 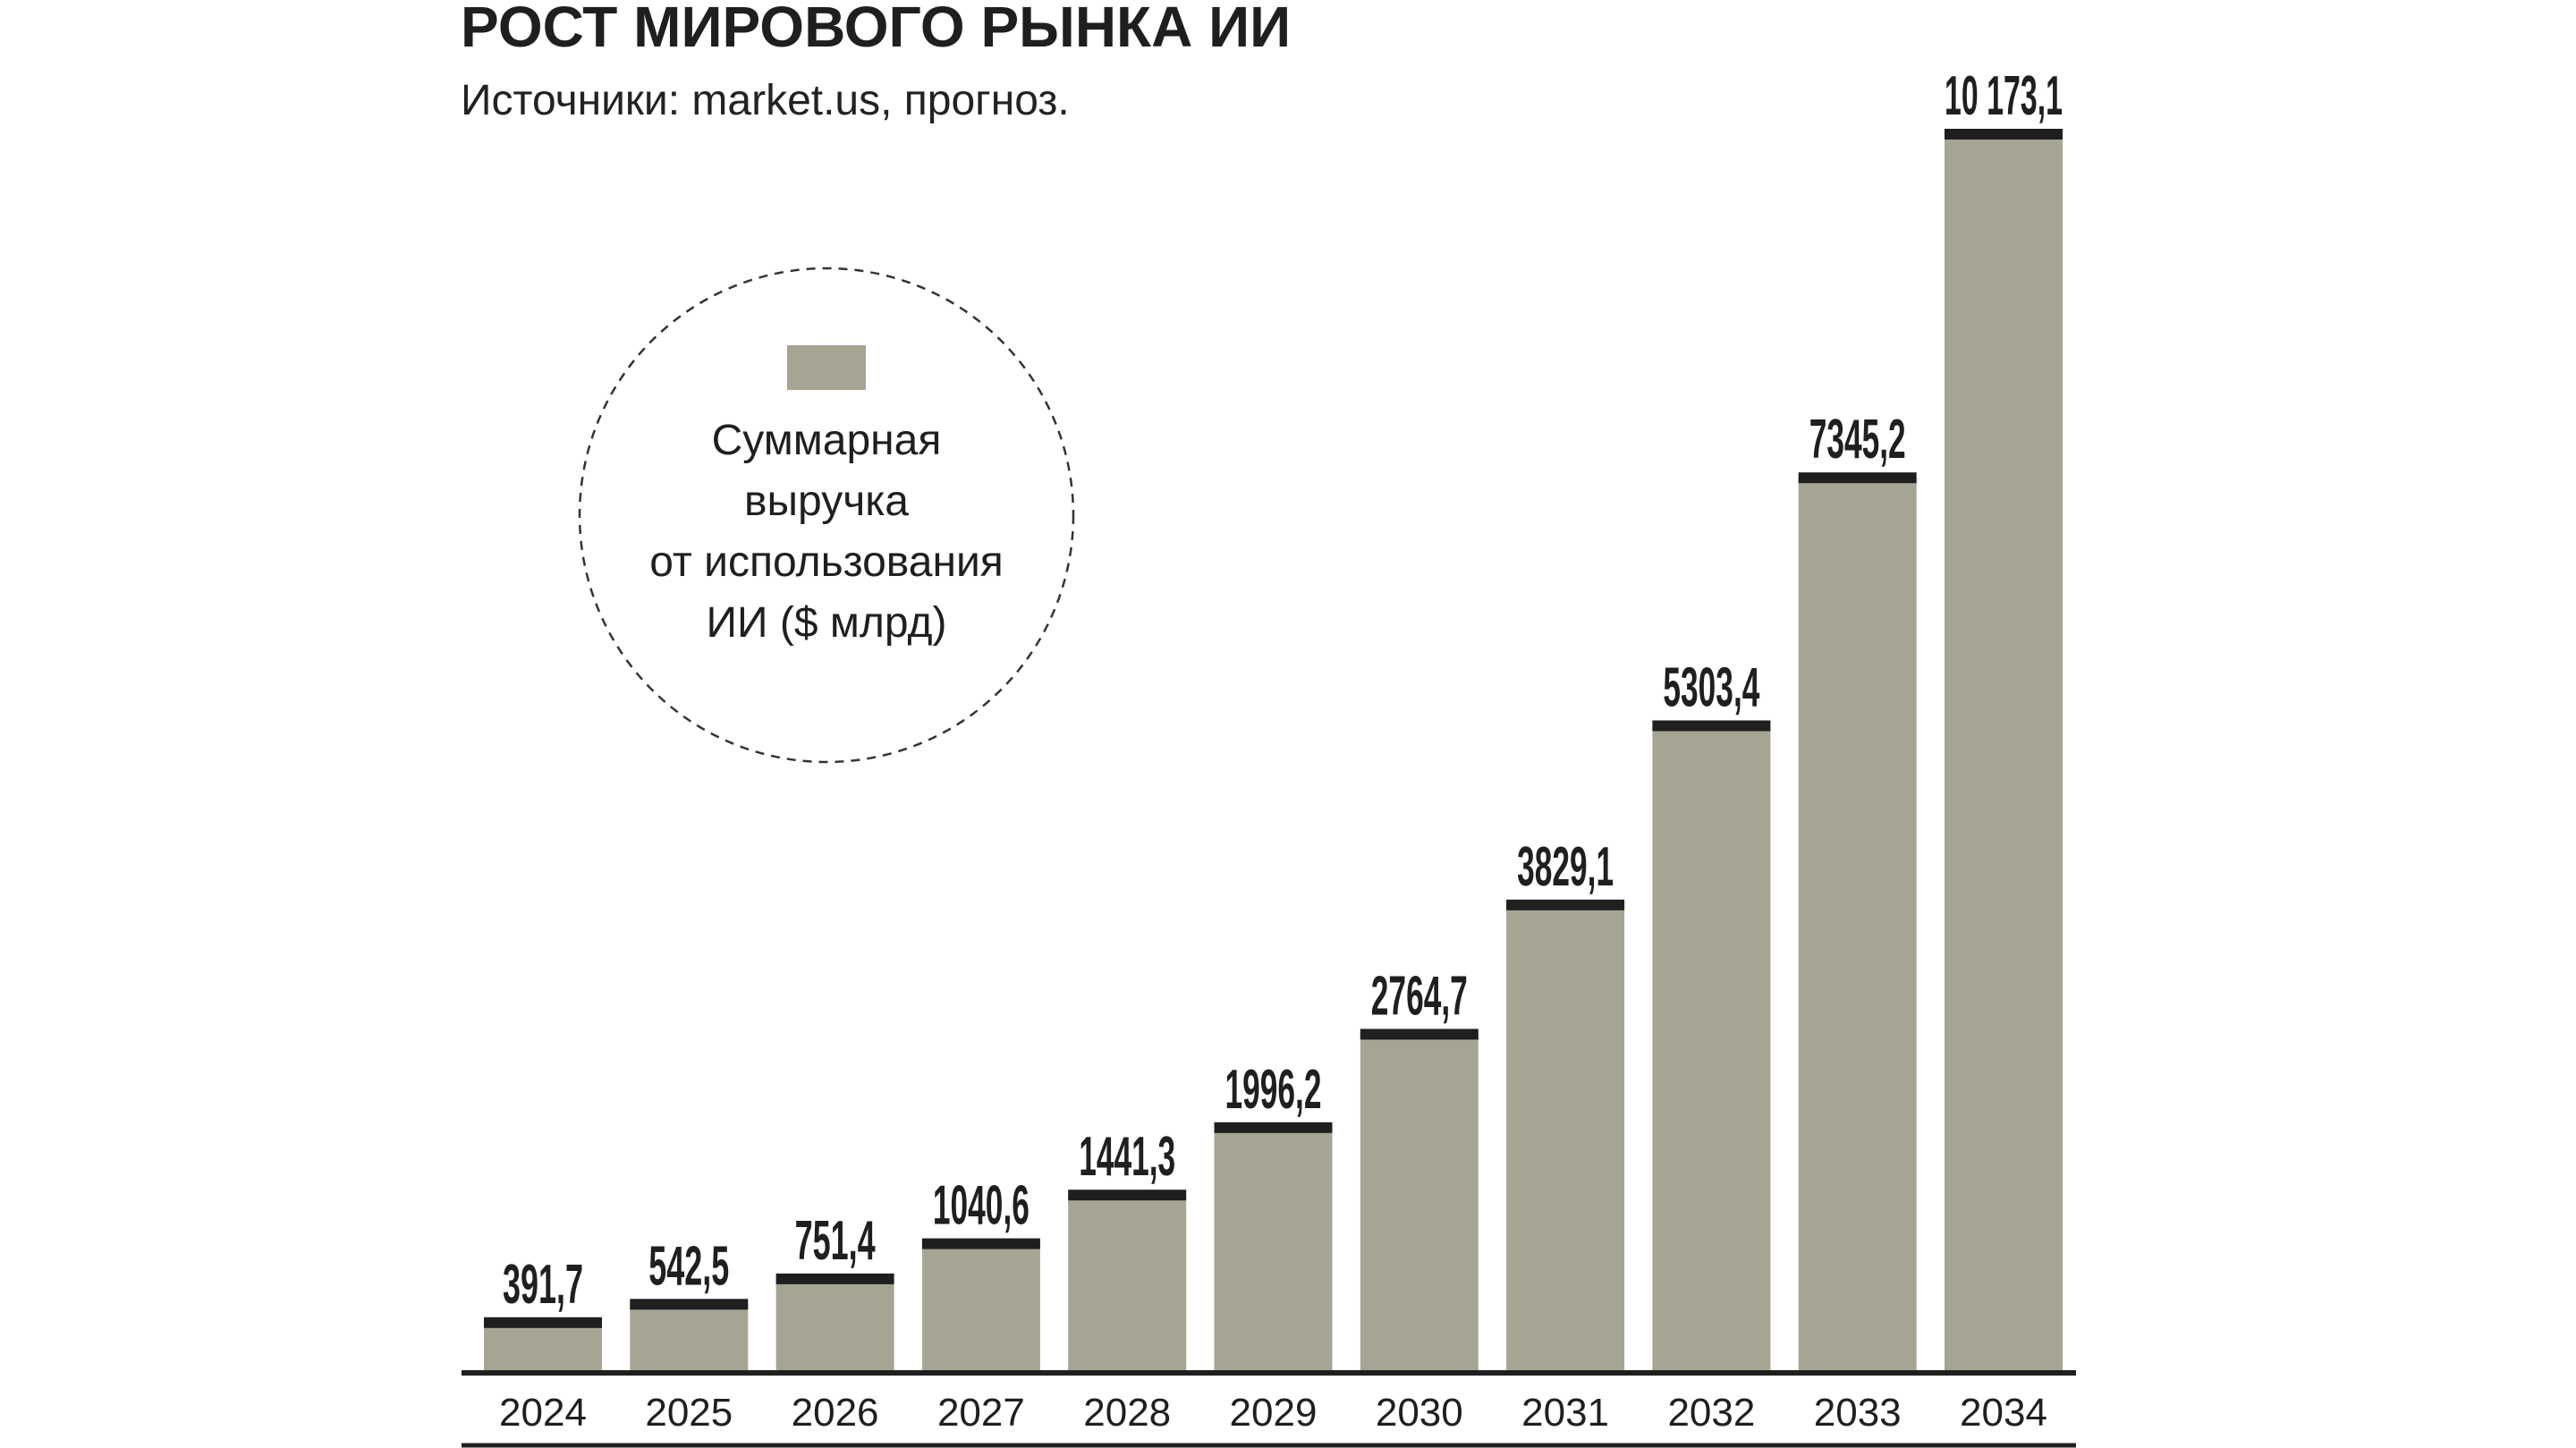 What do you see at coordinates (826, 367) in the screenshot?
I see `legend-swatch` at bounding box center [826, 367].